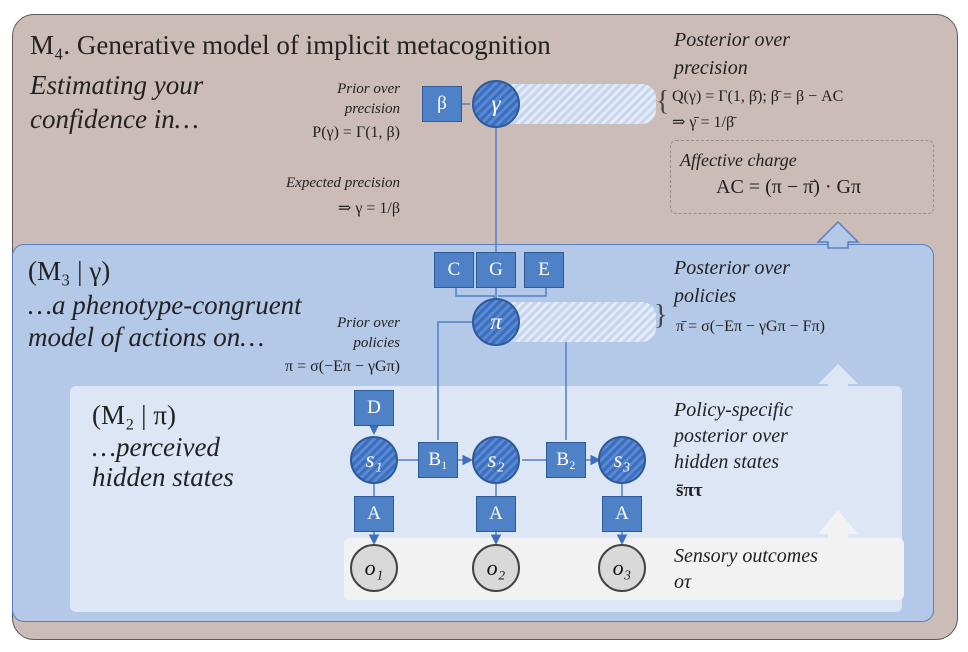 The width and height of the screenshot is (968, 652). Describe the element at coordinates (438, 460) in the screenshot. I see `node-b1: B₁` at that location.